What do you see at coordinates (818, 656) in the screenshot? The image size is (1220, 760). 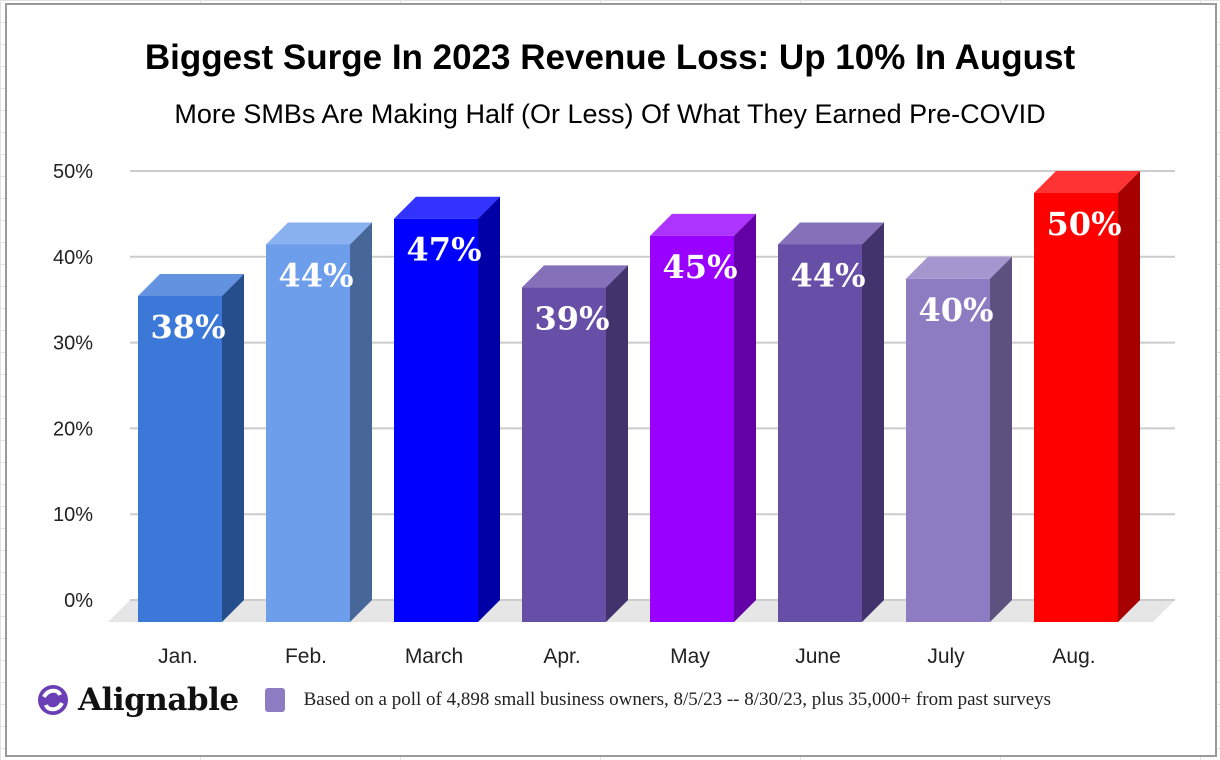 I see `x-tick-label: June` at bounding box center [818, 656].